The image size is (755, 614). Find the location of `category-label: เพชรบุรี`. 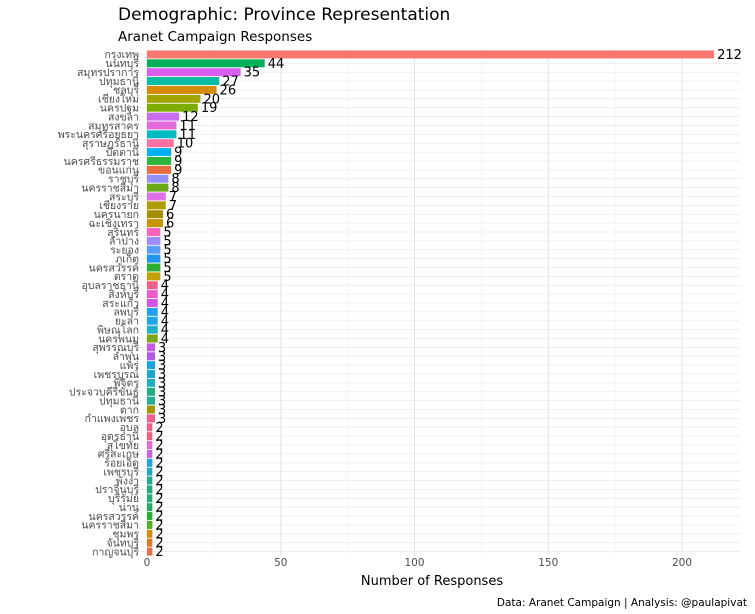

category-label: เพชรบุรี is located at coordinates (121, 471).